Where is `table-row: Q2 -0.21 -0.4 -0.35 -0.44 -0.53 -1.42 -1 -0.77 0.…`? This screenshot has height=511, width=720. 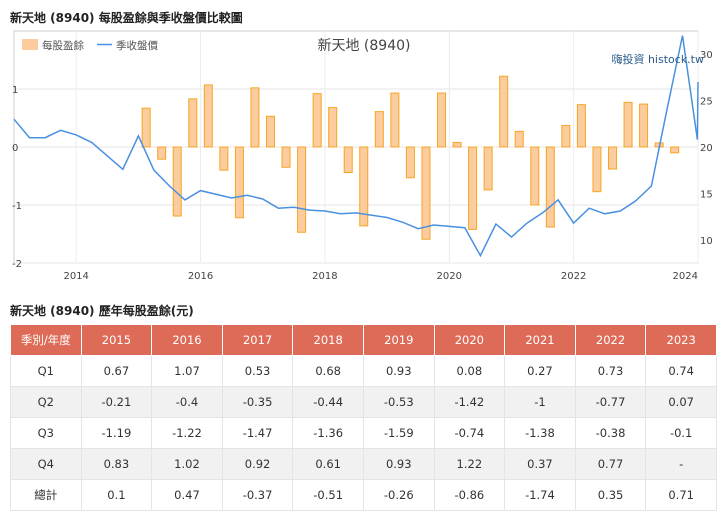 table-row: Q2 -0.21 -0.4 -0.35 -0.44 -0.53 -1.42 -1 -0.77 0.… is located at coordinates (363, 402).